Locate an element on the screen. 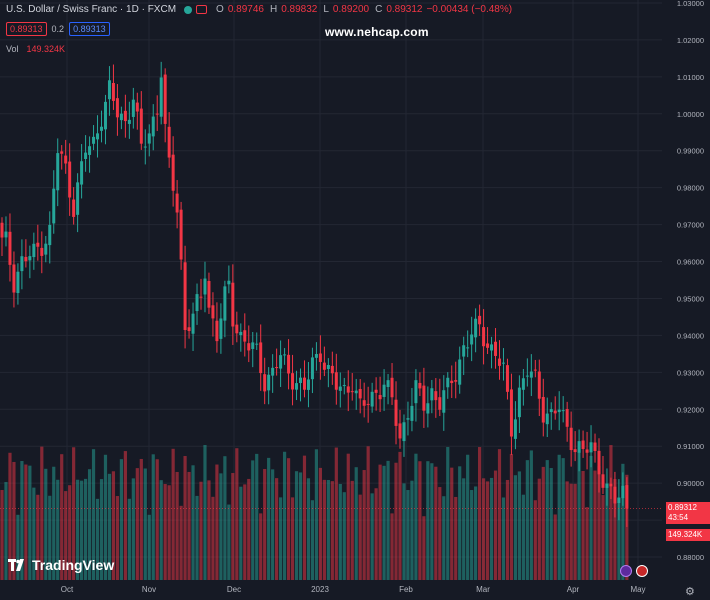 This screenshot has height=600, width=710. time-axis: Oct Nov Dec 2023 Feb Mar Apr May is located at coordinates (353, 589).